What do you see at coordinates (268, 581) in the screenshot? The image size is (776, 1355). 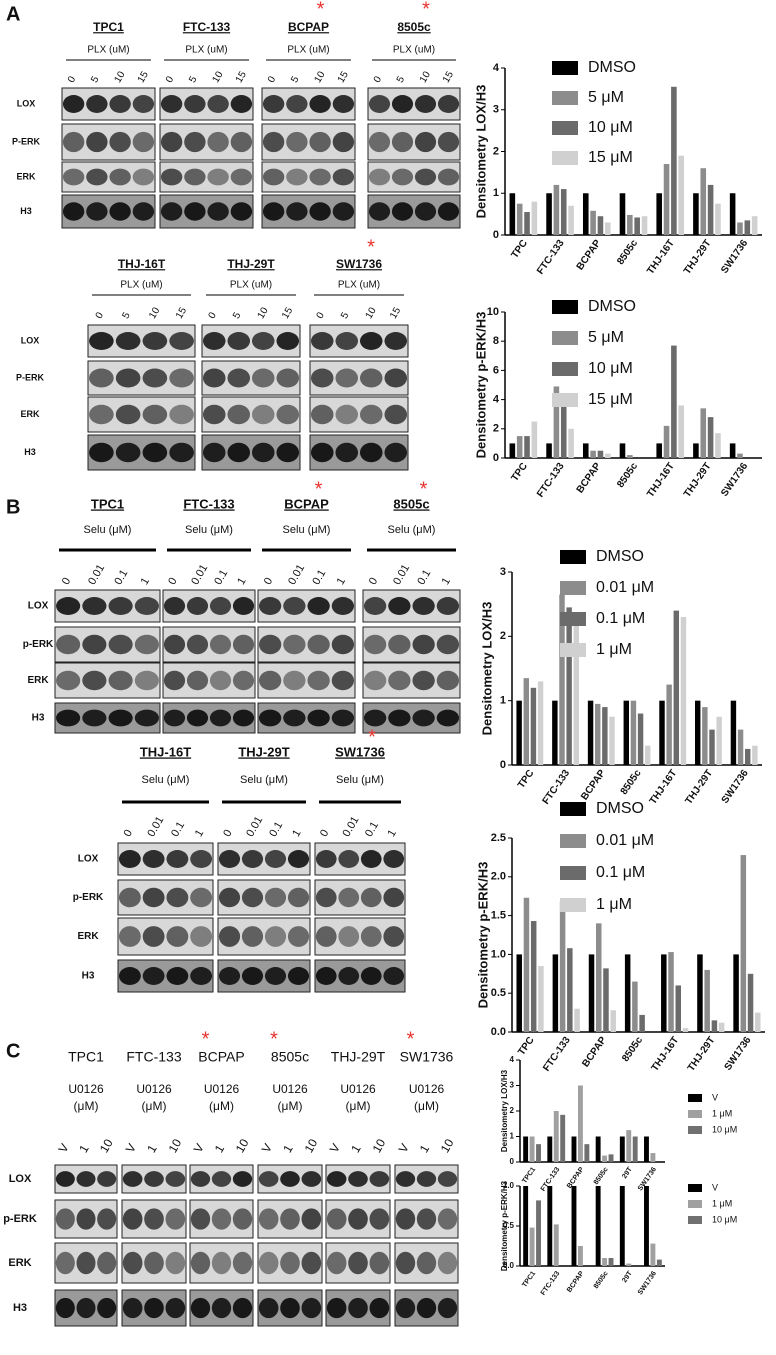 I see `dose-label: 0` at bounding box center [268, 581].